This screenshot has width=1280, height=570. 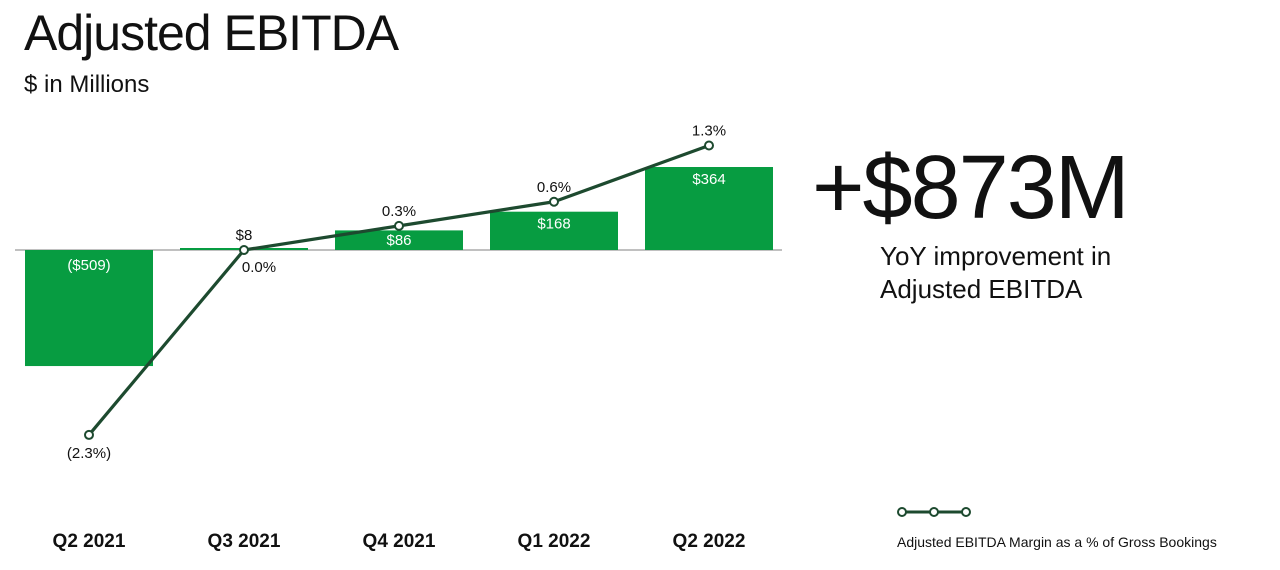 What do you see at coordinates (708, 179) in the screenshot?
I see `bar-value-label: $364` at bounding box center [708, 179].